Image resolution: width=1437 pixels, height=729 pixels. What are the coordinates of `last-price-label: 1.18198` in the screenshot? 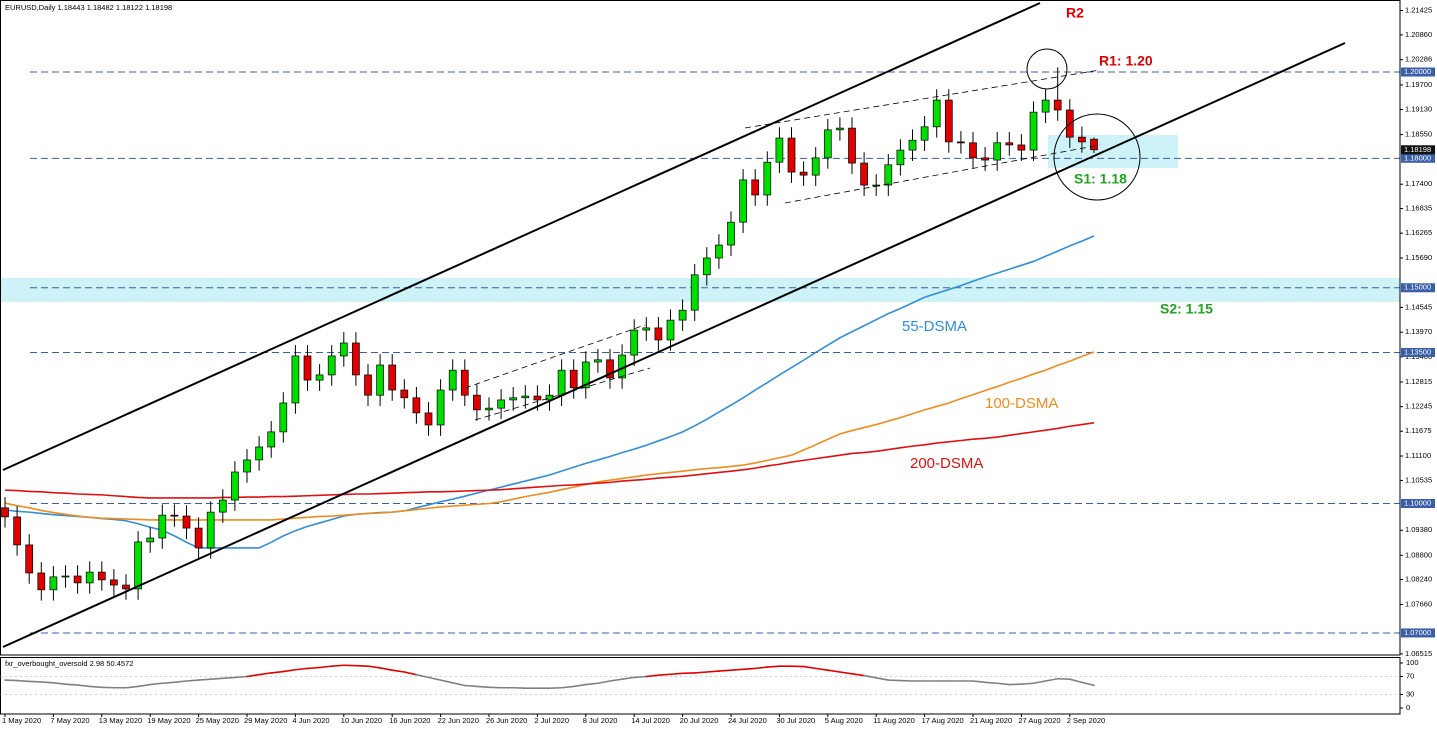 It's located at (1417, 149).